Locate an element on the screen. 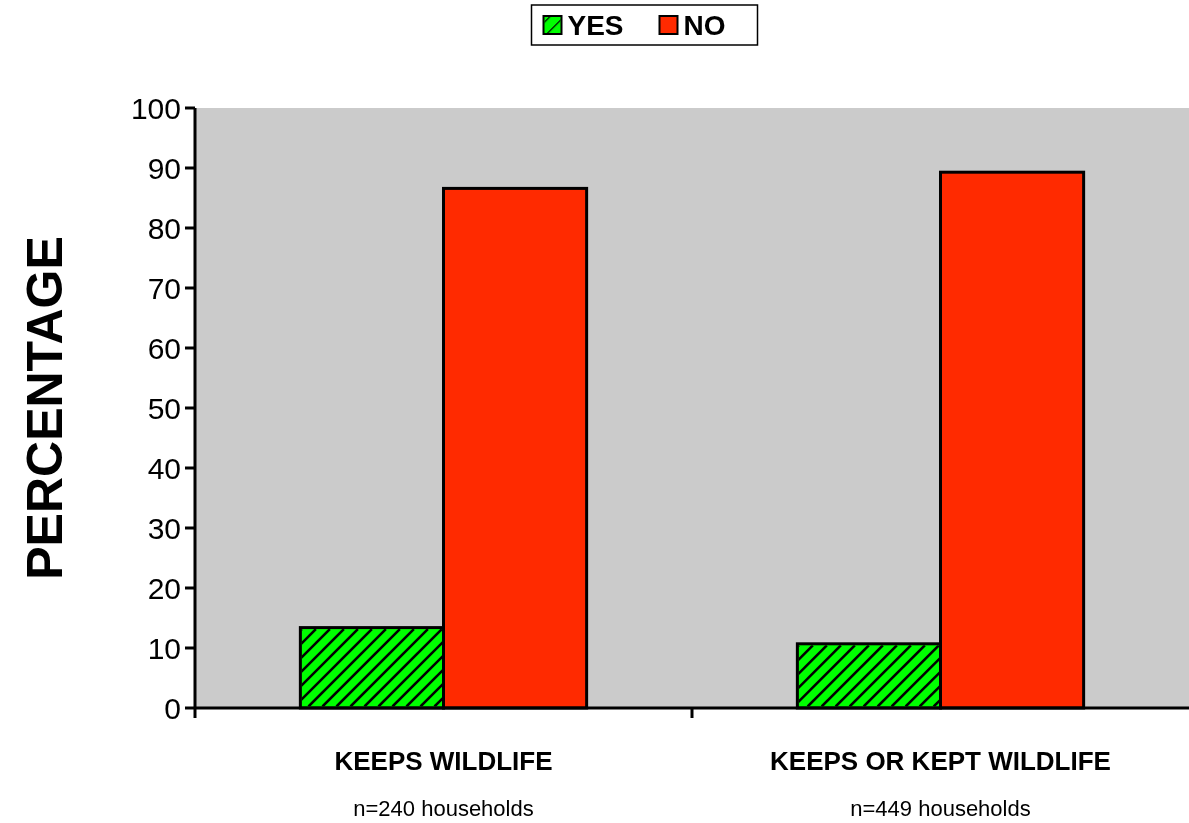 This screenshot has width=1189, height=823. y-tick-label: 60 is located at coordinates (164, 348).